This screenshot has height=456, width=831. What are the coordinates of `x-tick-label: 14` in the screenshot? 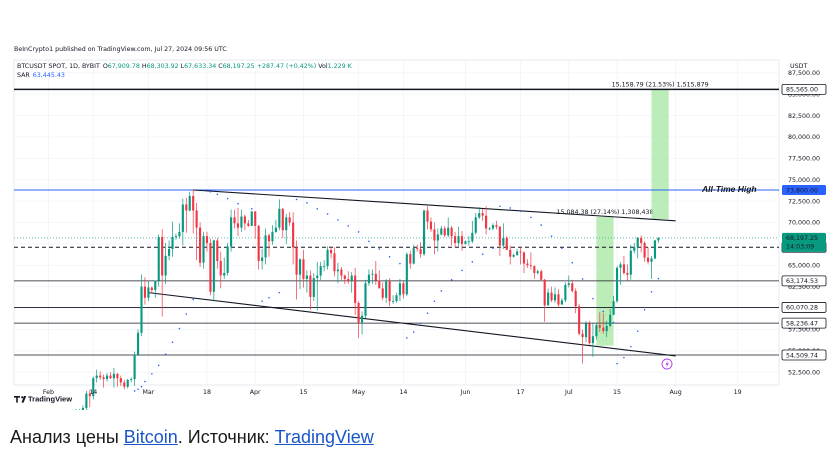 It's located at (403, 392).